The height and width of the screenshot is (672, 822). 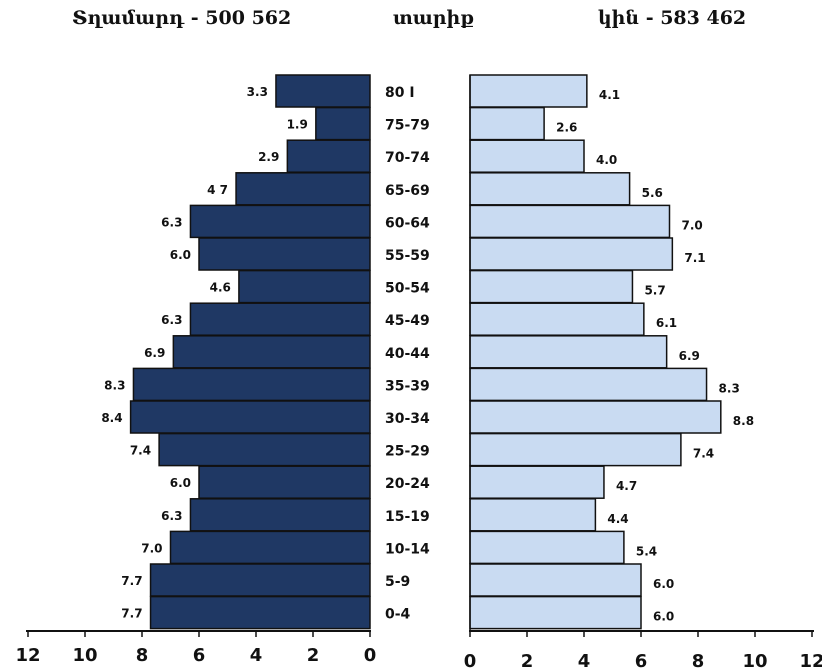 What do you see at coordinates (617, 519) in the screenshot?
I see `female-value-label: 4.4` at bounding box center [617, 519].